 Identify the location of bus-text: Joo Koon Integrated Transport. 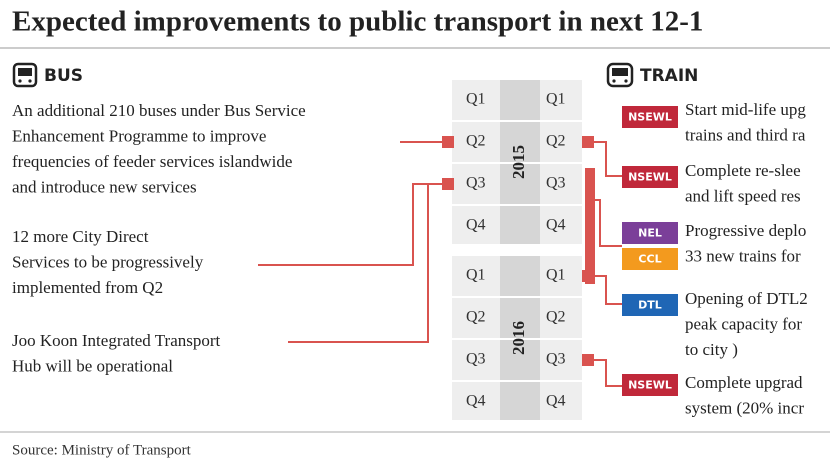
(116, 340).